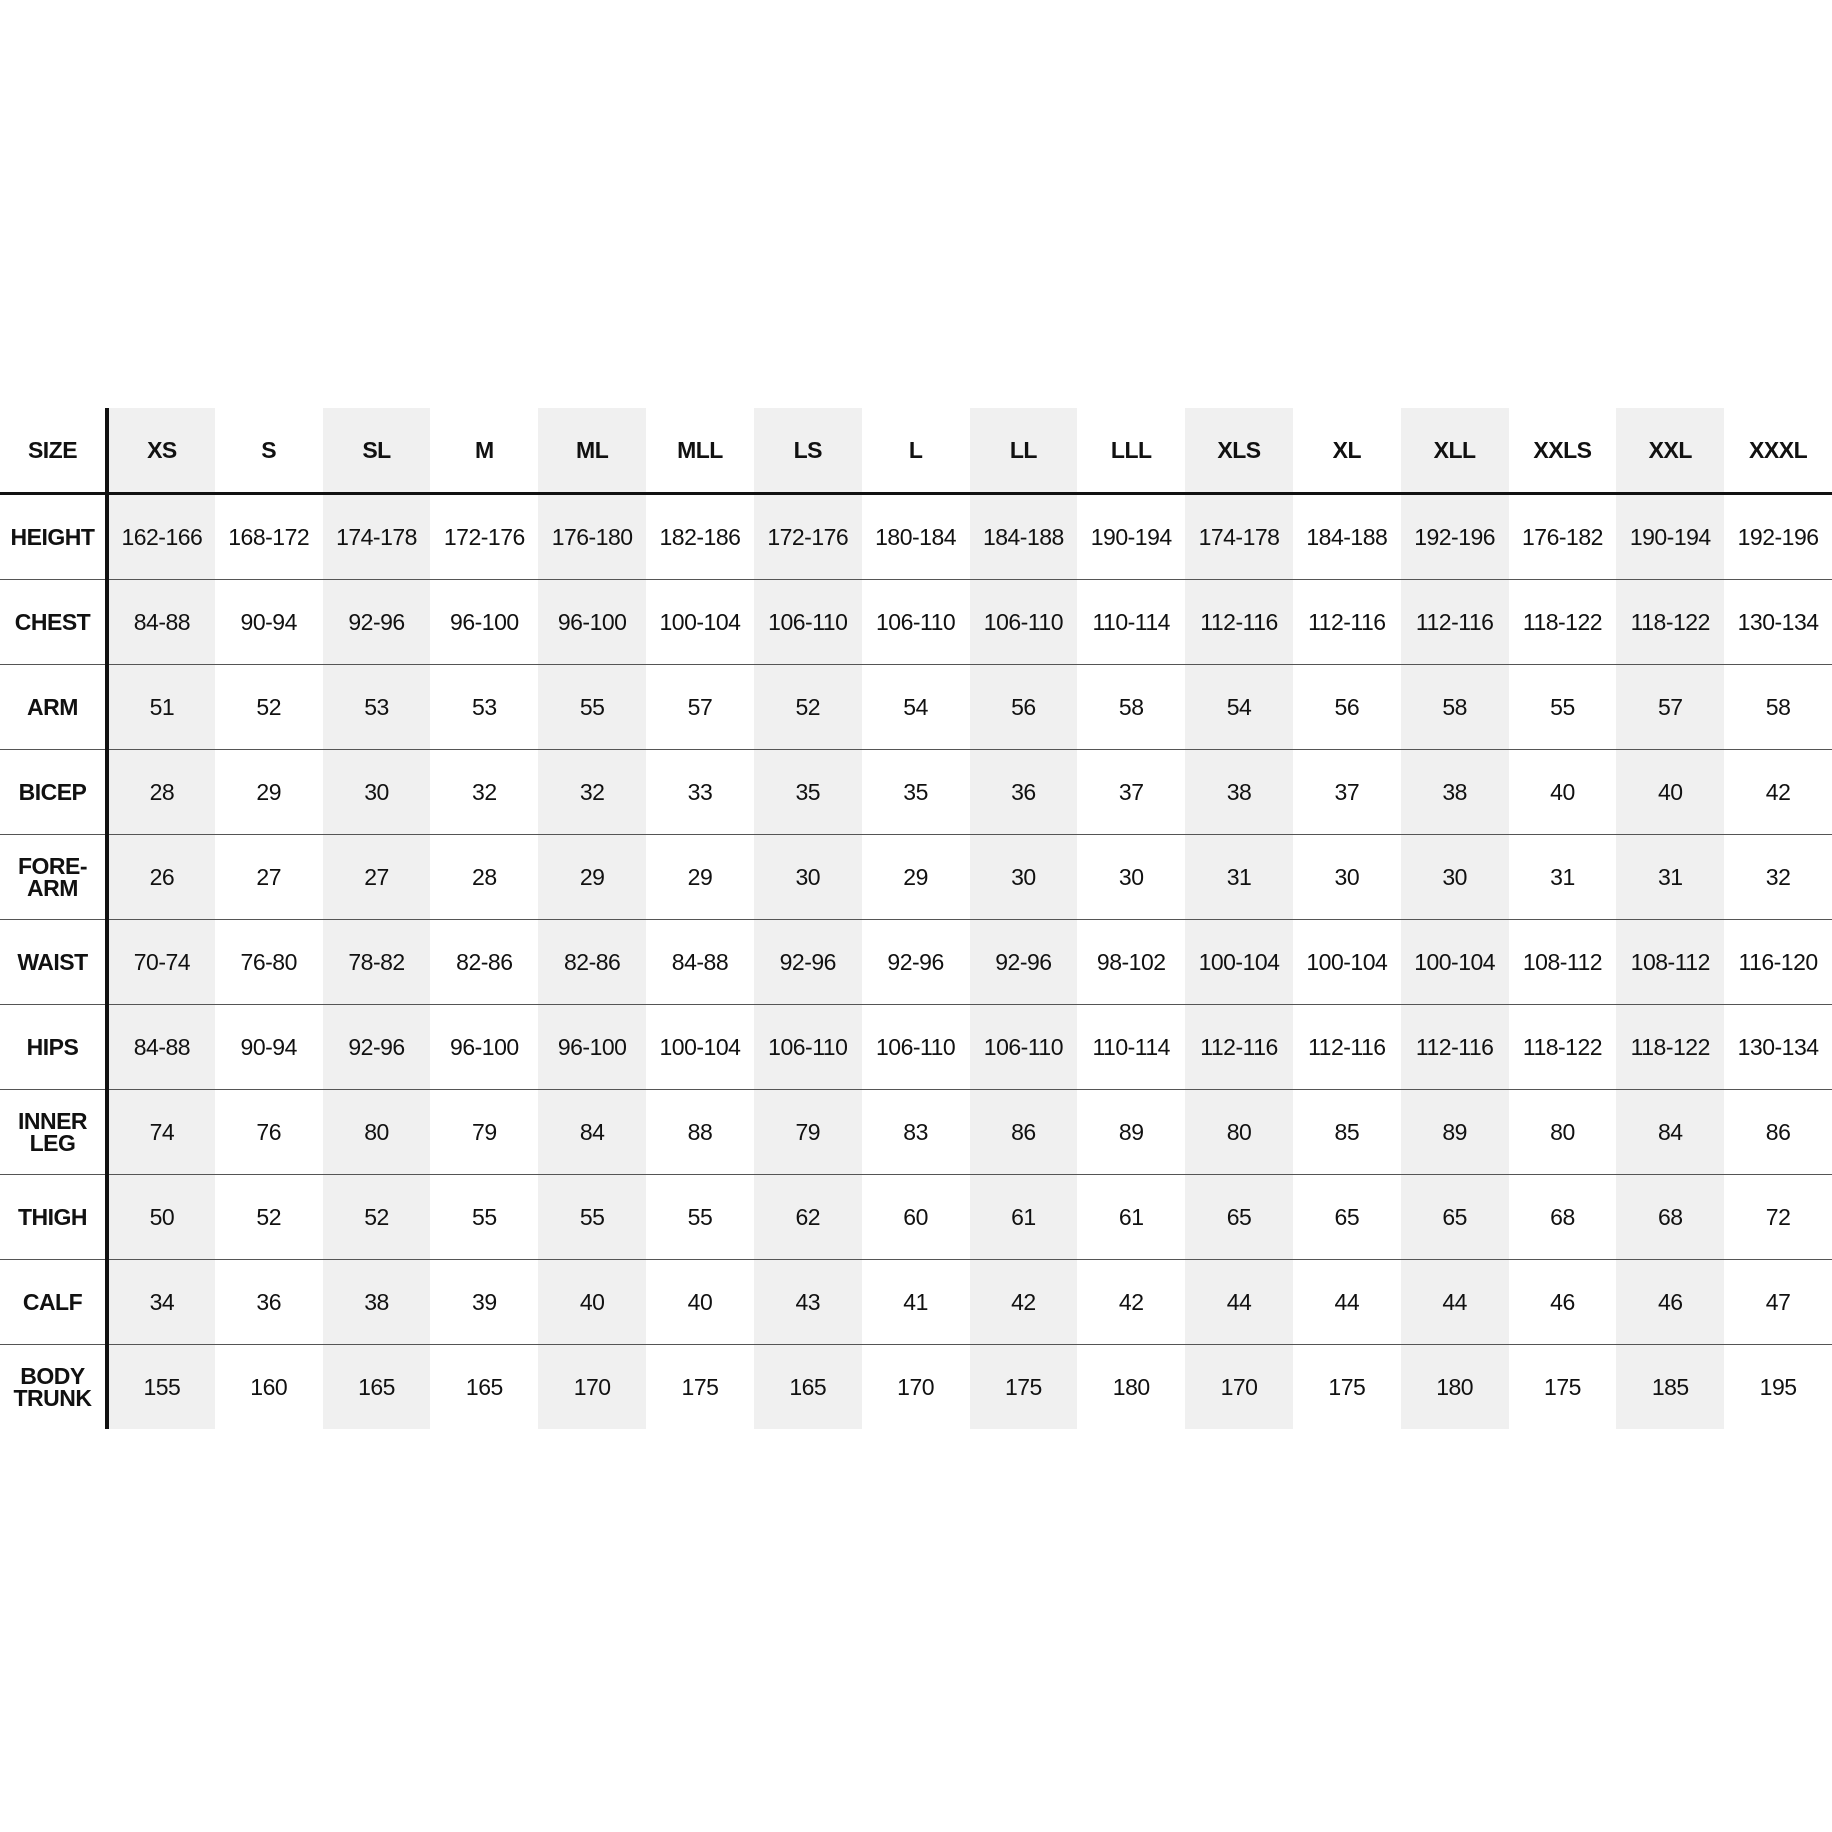  I want to click on table-cell: 79, so click(484, 1132).